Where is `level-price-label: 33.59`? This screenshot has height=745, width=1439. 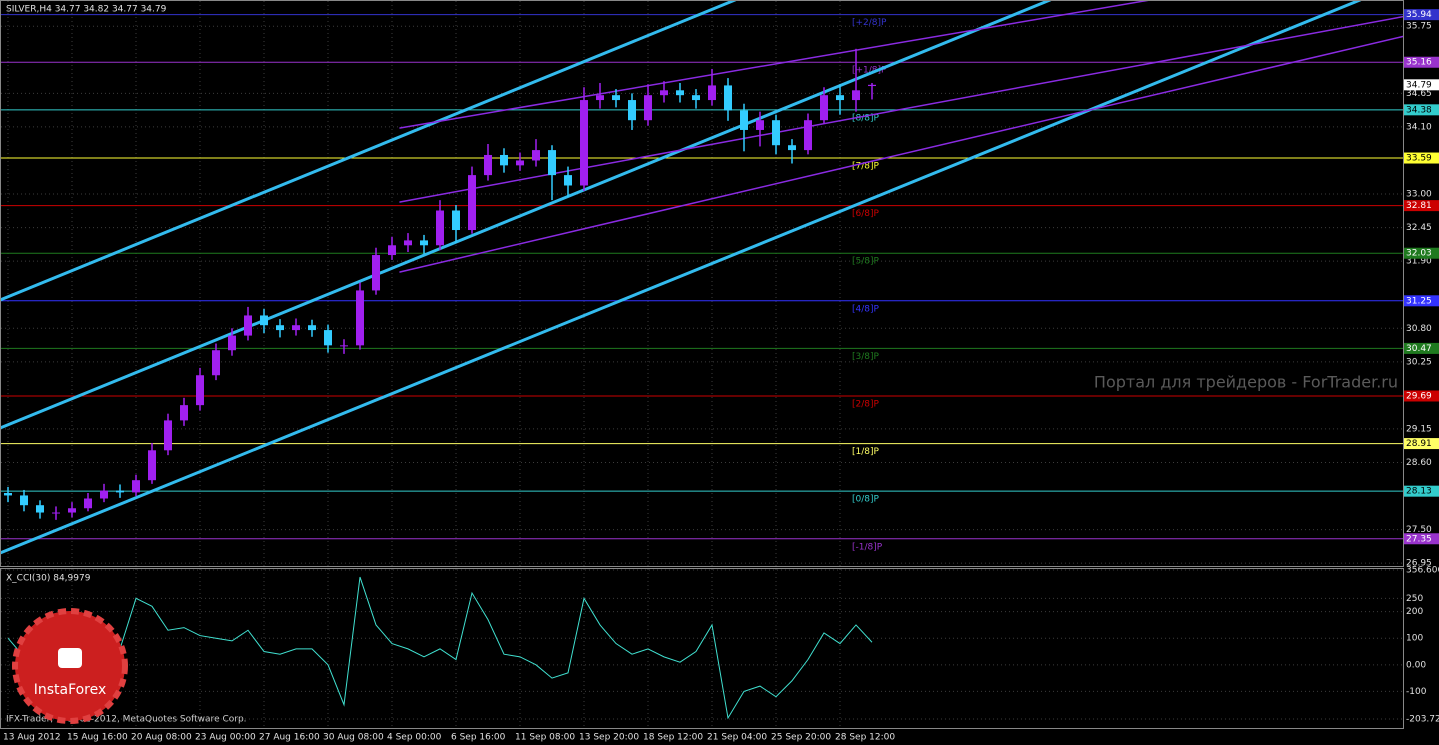 level-price-label: 33.59 is located at coordinates (1419, 159).